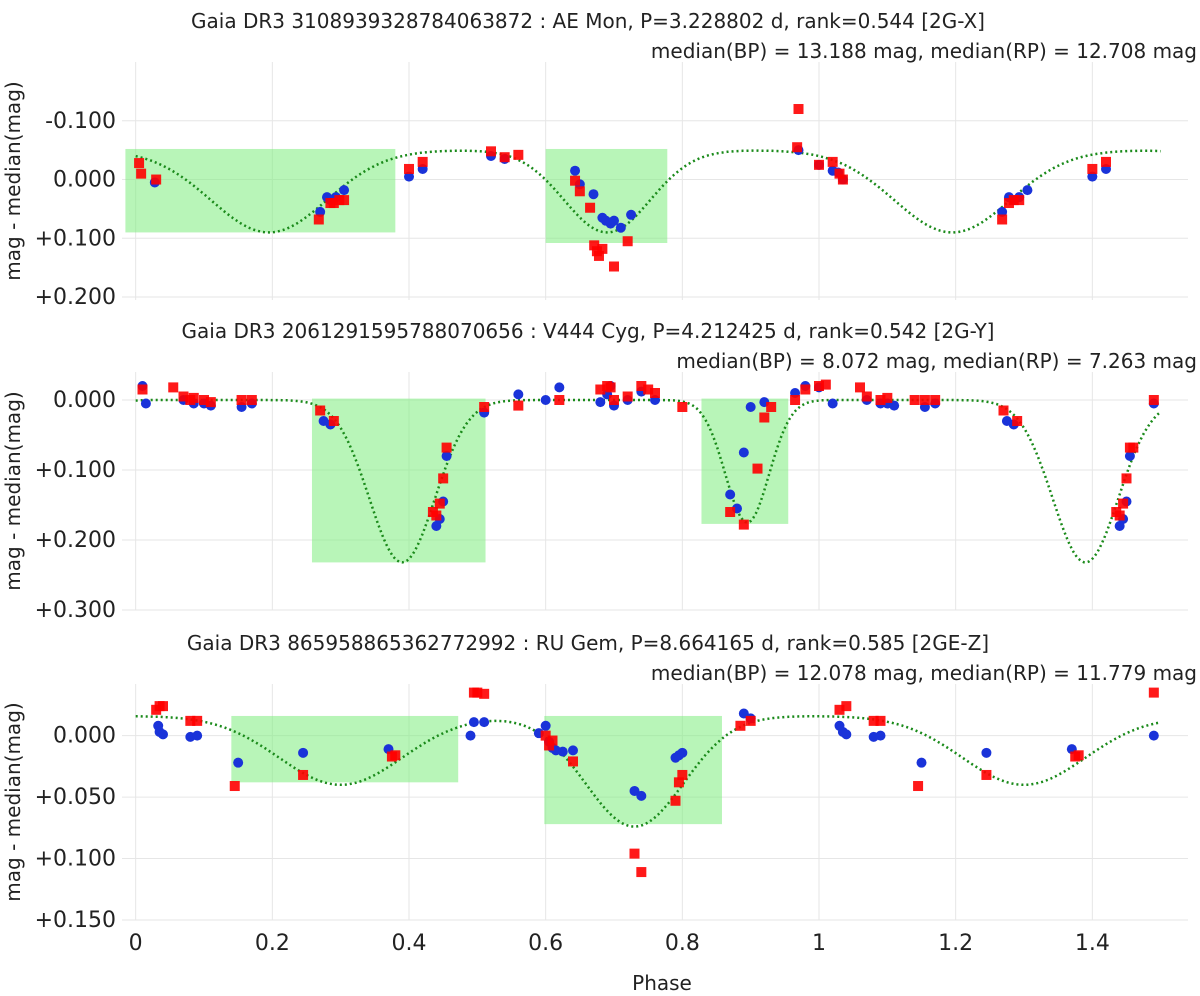 Image resolution: width=1200 pixels, height=996 pixels. What do you see at coordinates (682, 943) in the screenshot?
I see `x-tick-label: 0.8` at bounding box center [682, 943].